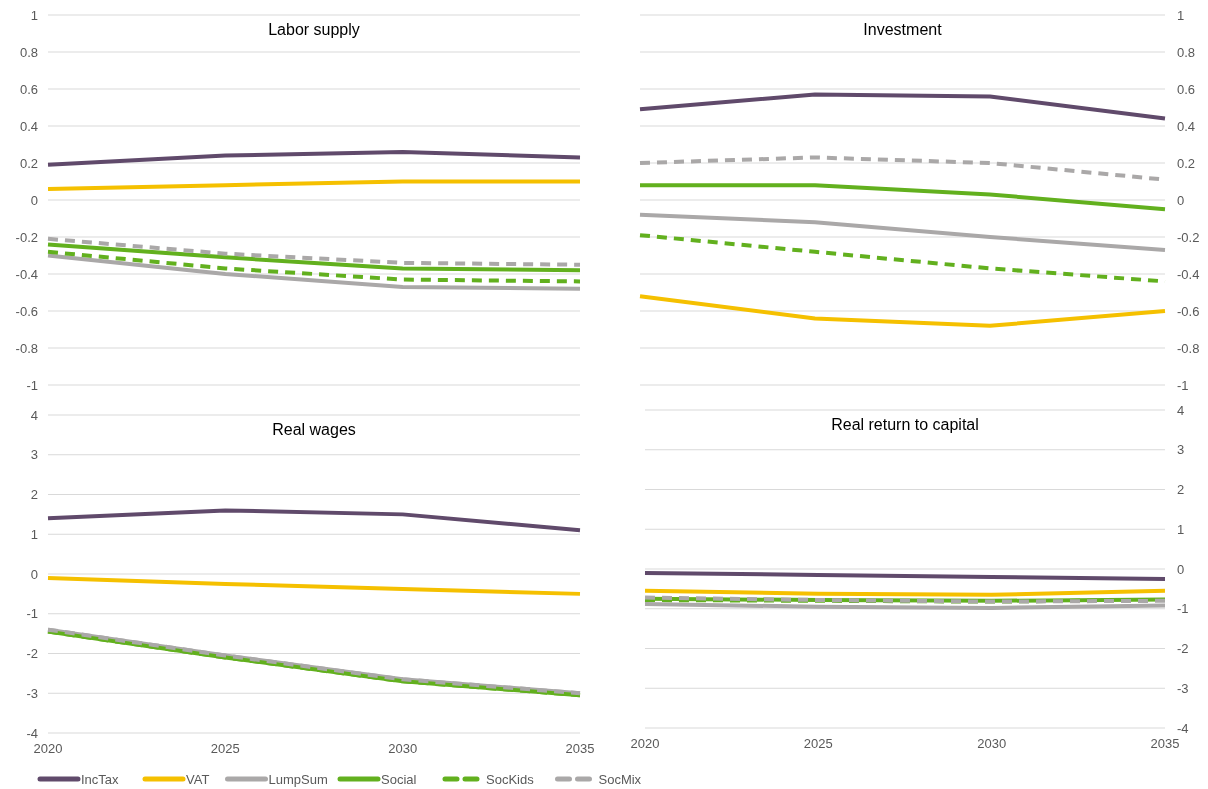 This screenshot has height=789, width=1208. Describe the element at coordinates (620, 779) in the screenshot. I see `legend-label: SocMix` at that location.